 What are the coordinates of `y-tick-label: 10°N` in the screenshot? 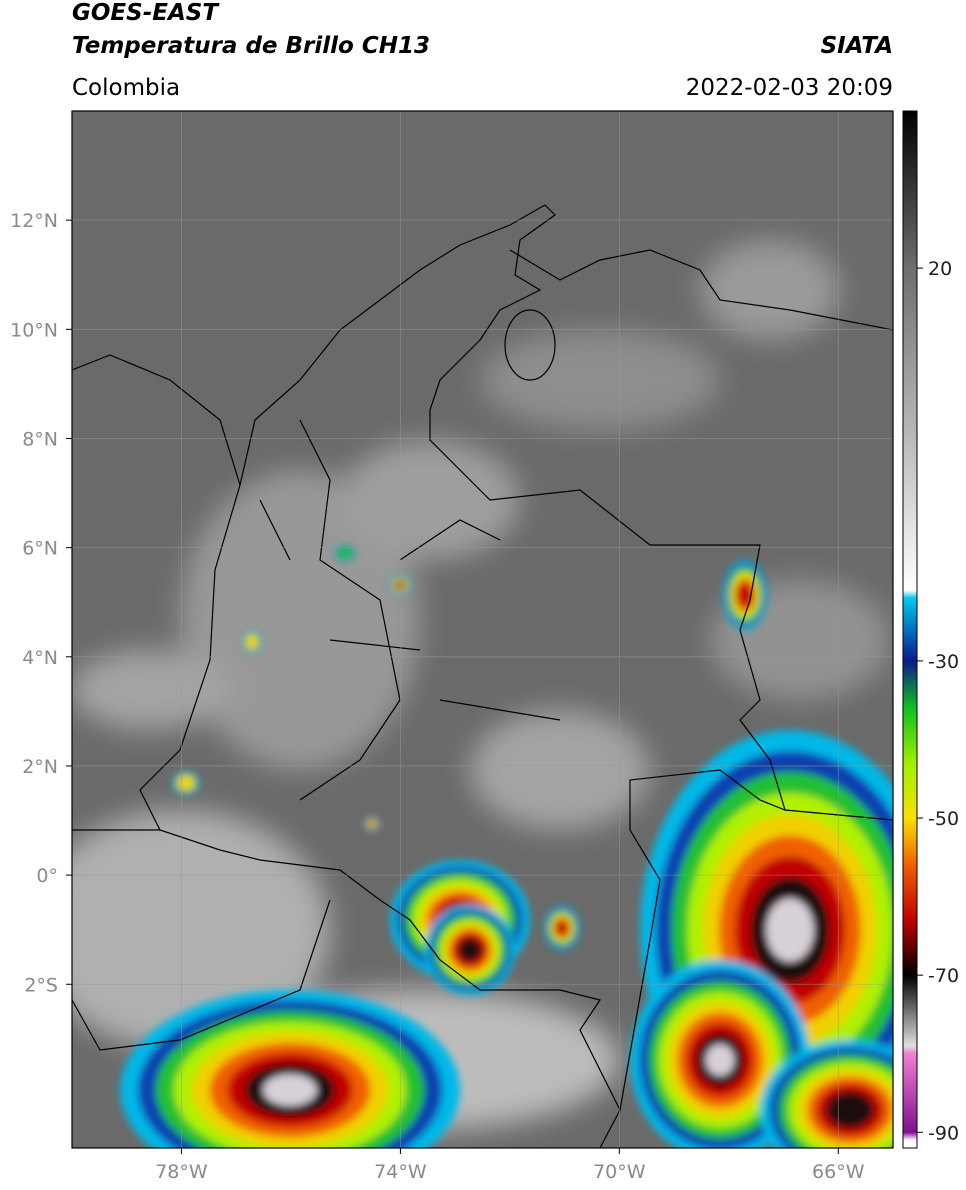 It's located at (34, 330).